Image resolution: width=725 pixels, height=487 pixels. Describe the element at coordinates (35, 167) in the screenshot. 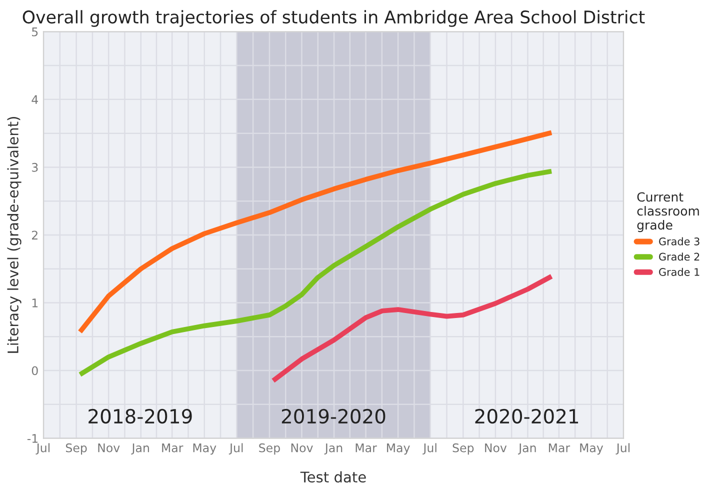

I see `y-tick-label: 3` at that location.